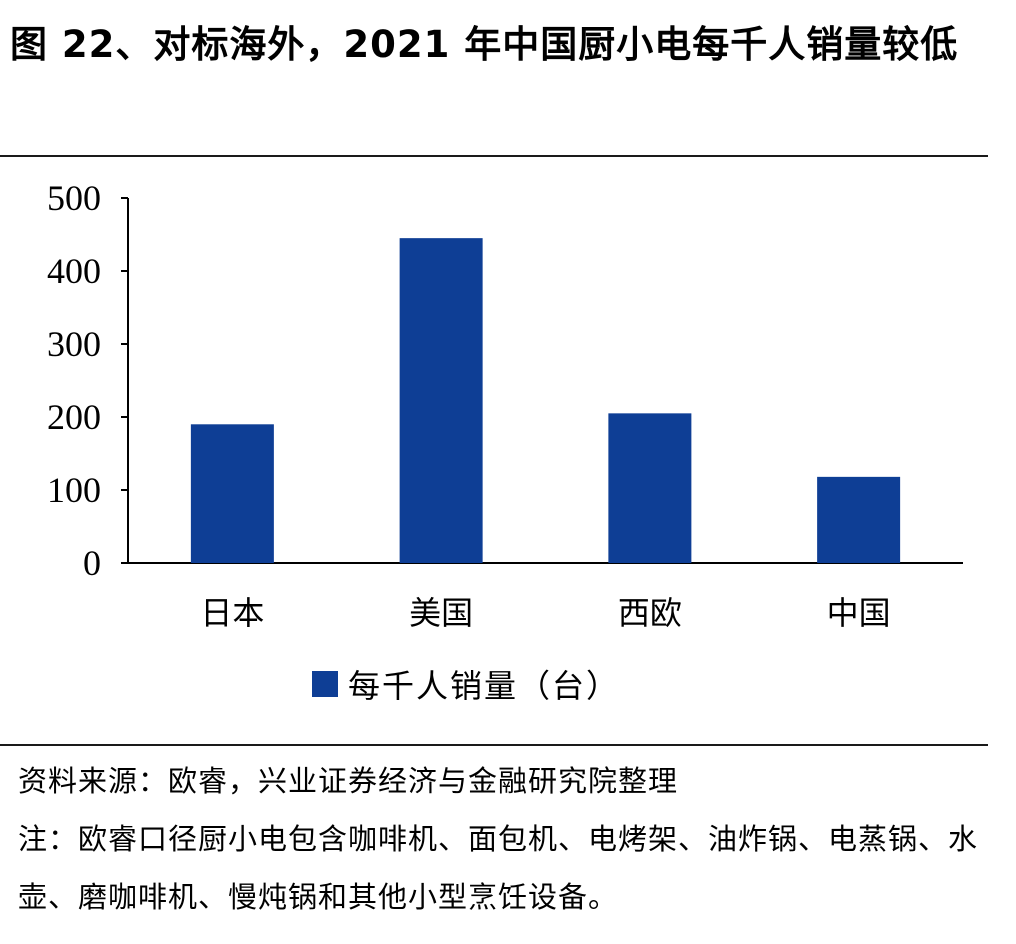  I want to click on source-text: 资料来源：欧睿，兴业证券经济与金融研究院整理, so click(348, 781).